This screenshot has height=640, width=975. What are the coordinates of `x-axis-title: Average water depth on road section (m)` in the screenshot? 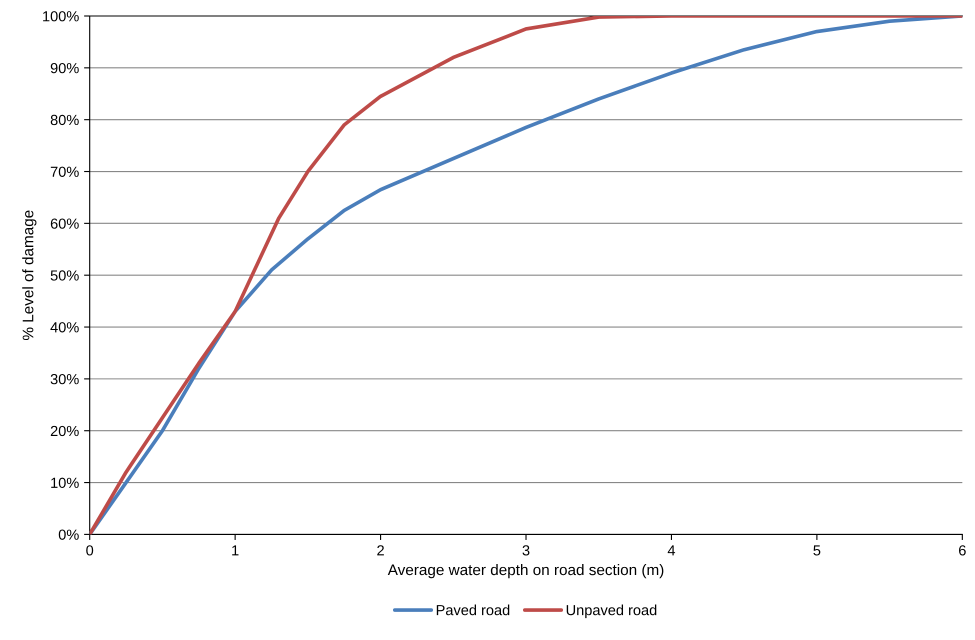 It's located at (526, 571).